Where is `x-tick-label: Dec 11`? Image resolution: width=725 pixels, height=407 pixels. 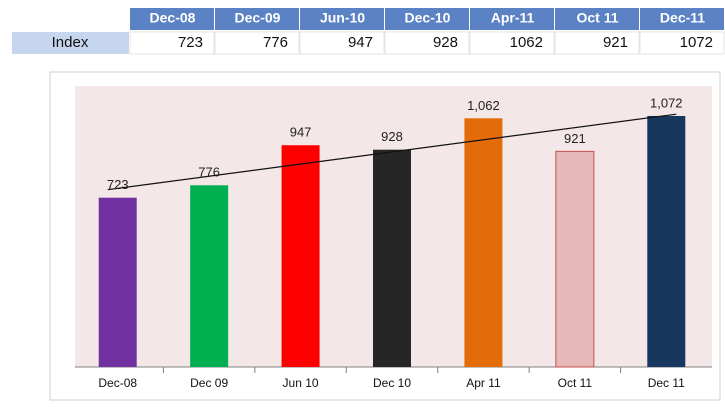 x-tick-label: Dec 11 is located at coordinates (666, 383).